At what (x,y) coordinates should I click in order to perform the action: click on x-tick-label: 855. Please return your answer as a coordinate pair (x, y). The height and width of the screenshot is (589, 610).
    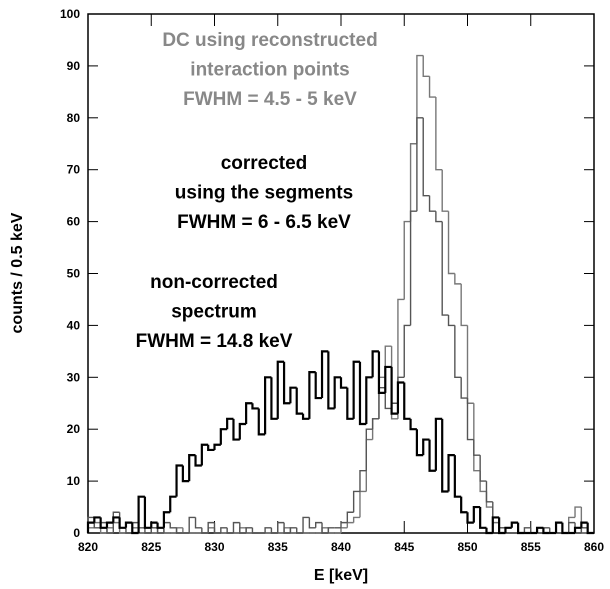
    Looking at the image, I should click on (531, 547).